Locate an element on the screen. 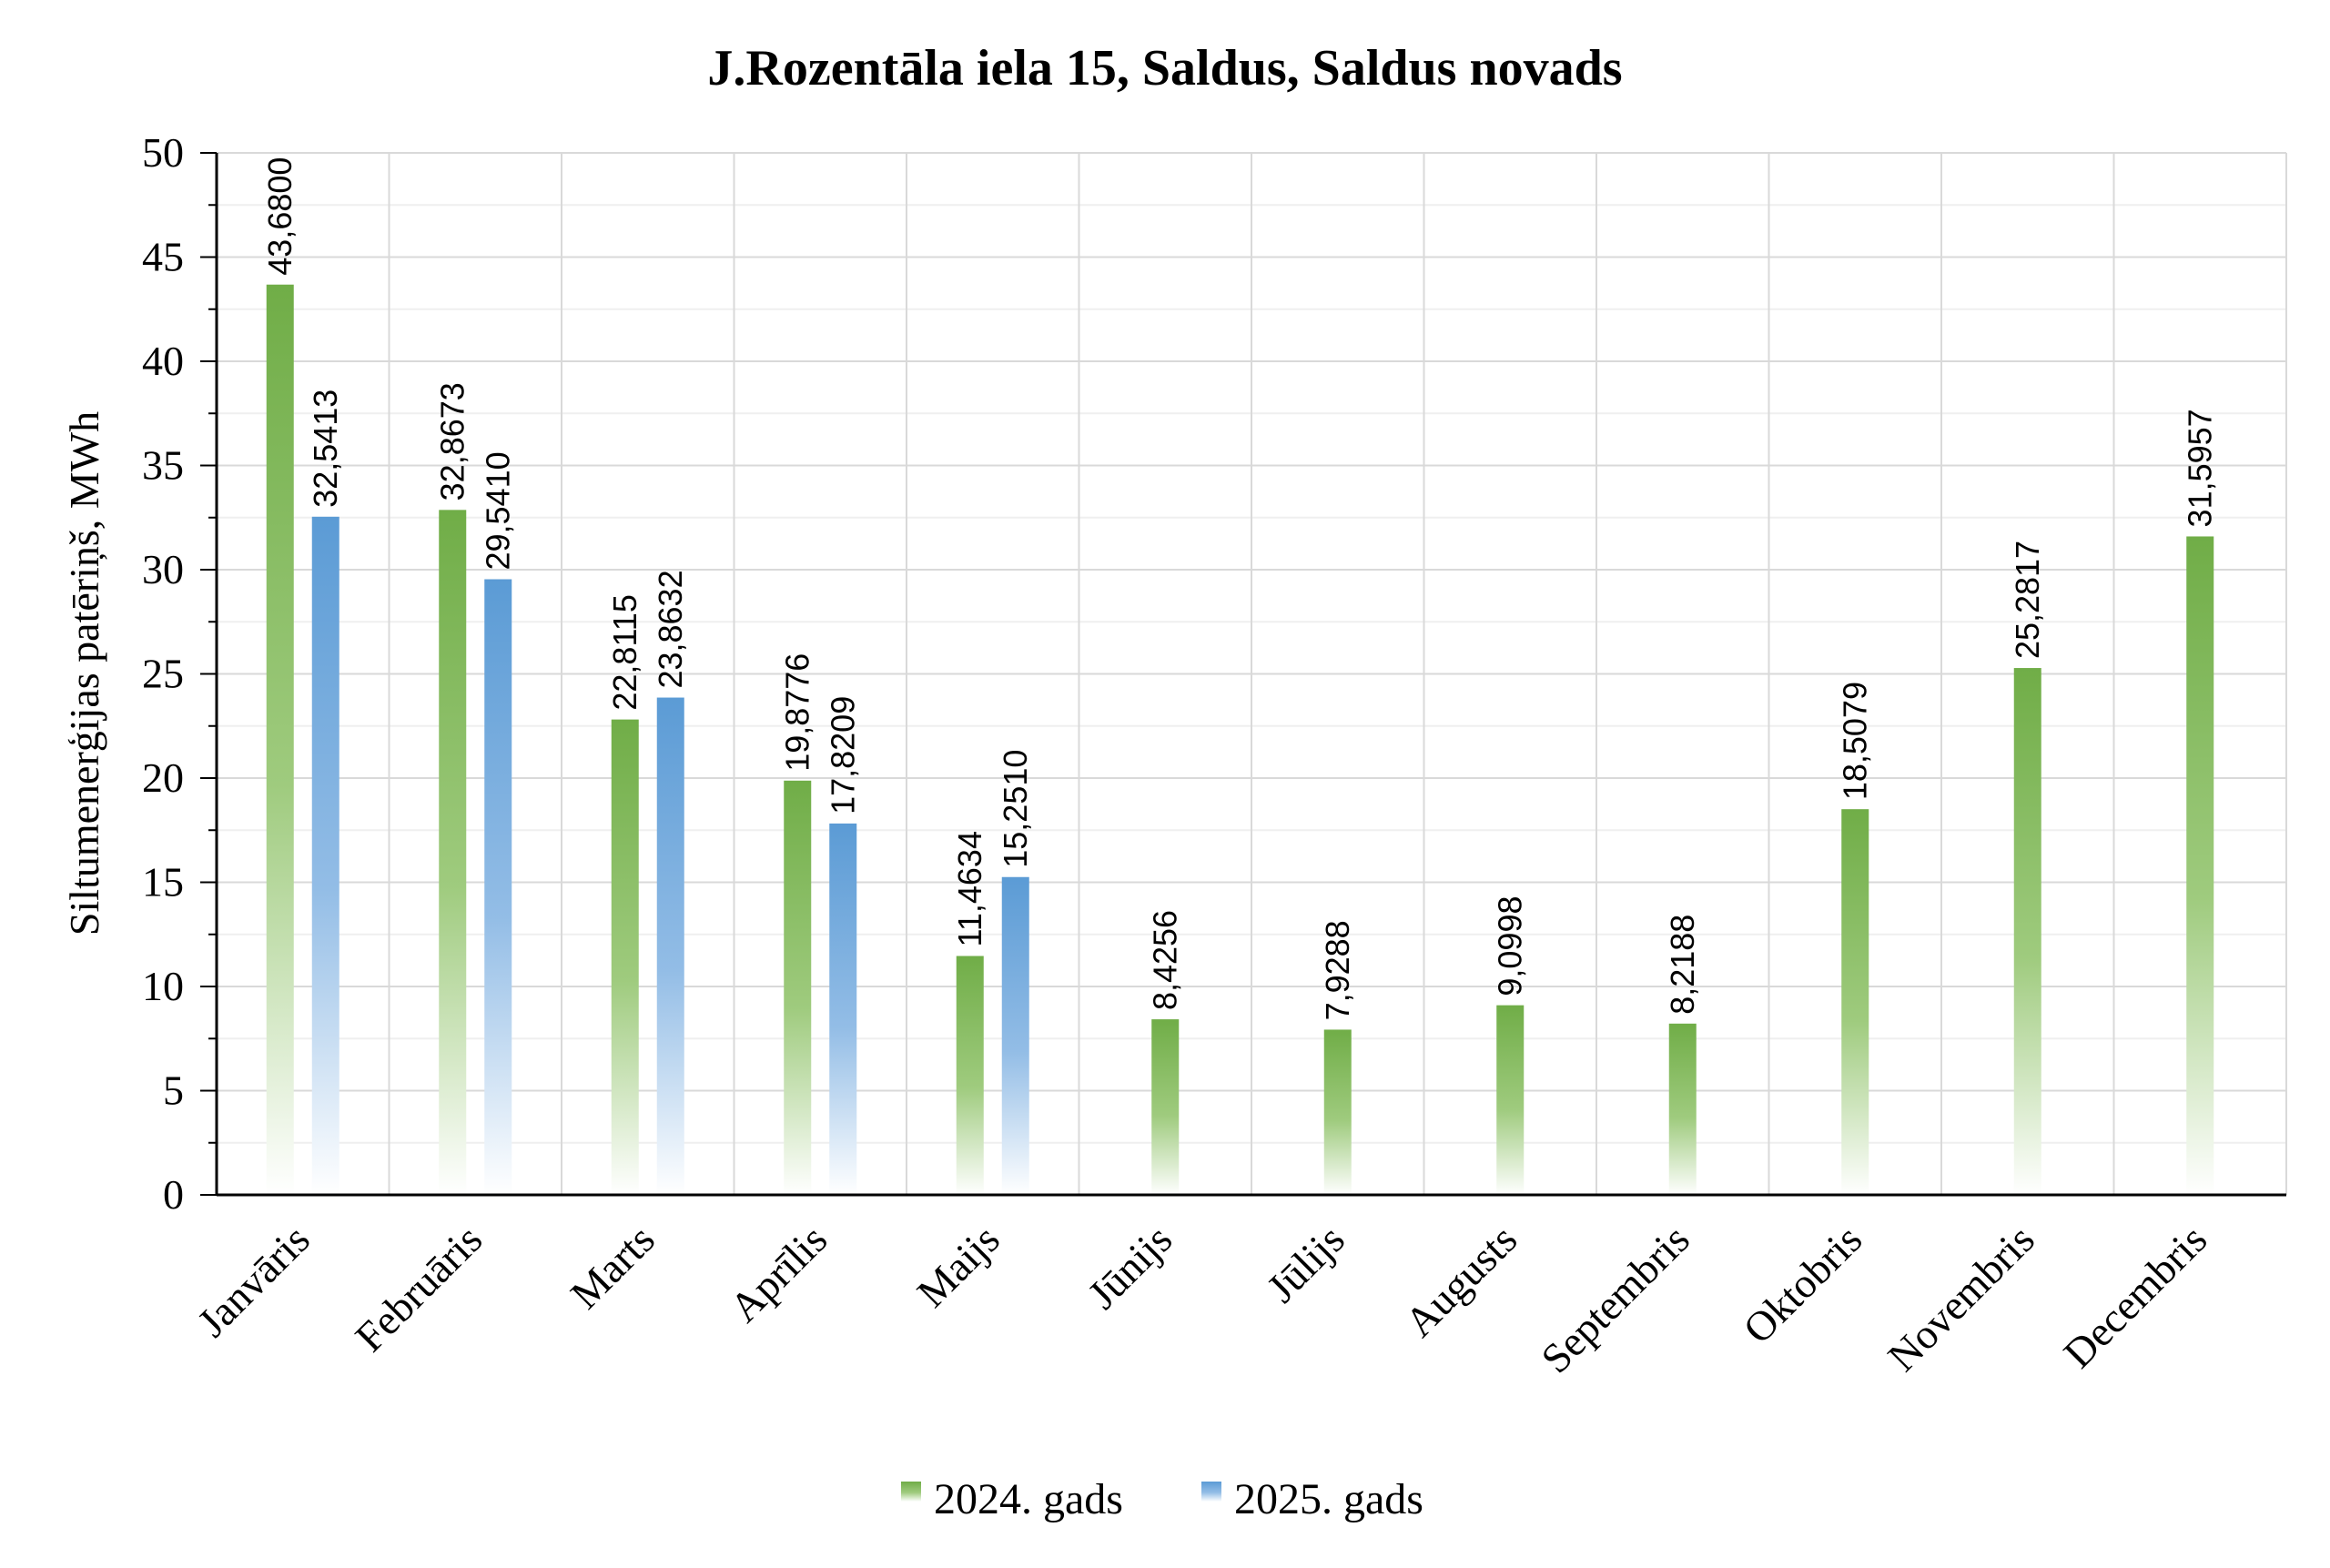  data-label: 23,8632 is located at coordinates (670, 629).